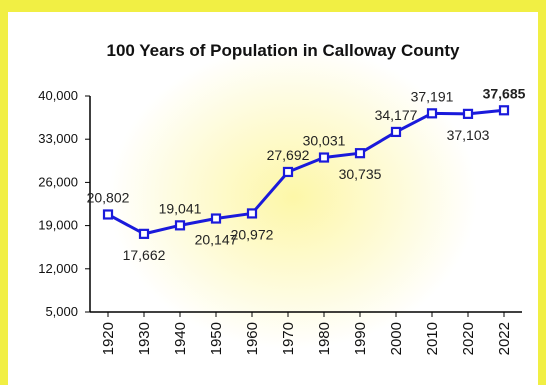  I want to click on data-label: 30,031, so click(324, 141).